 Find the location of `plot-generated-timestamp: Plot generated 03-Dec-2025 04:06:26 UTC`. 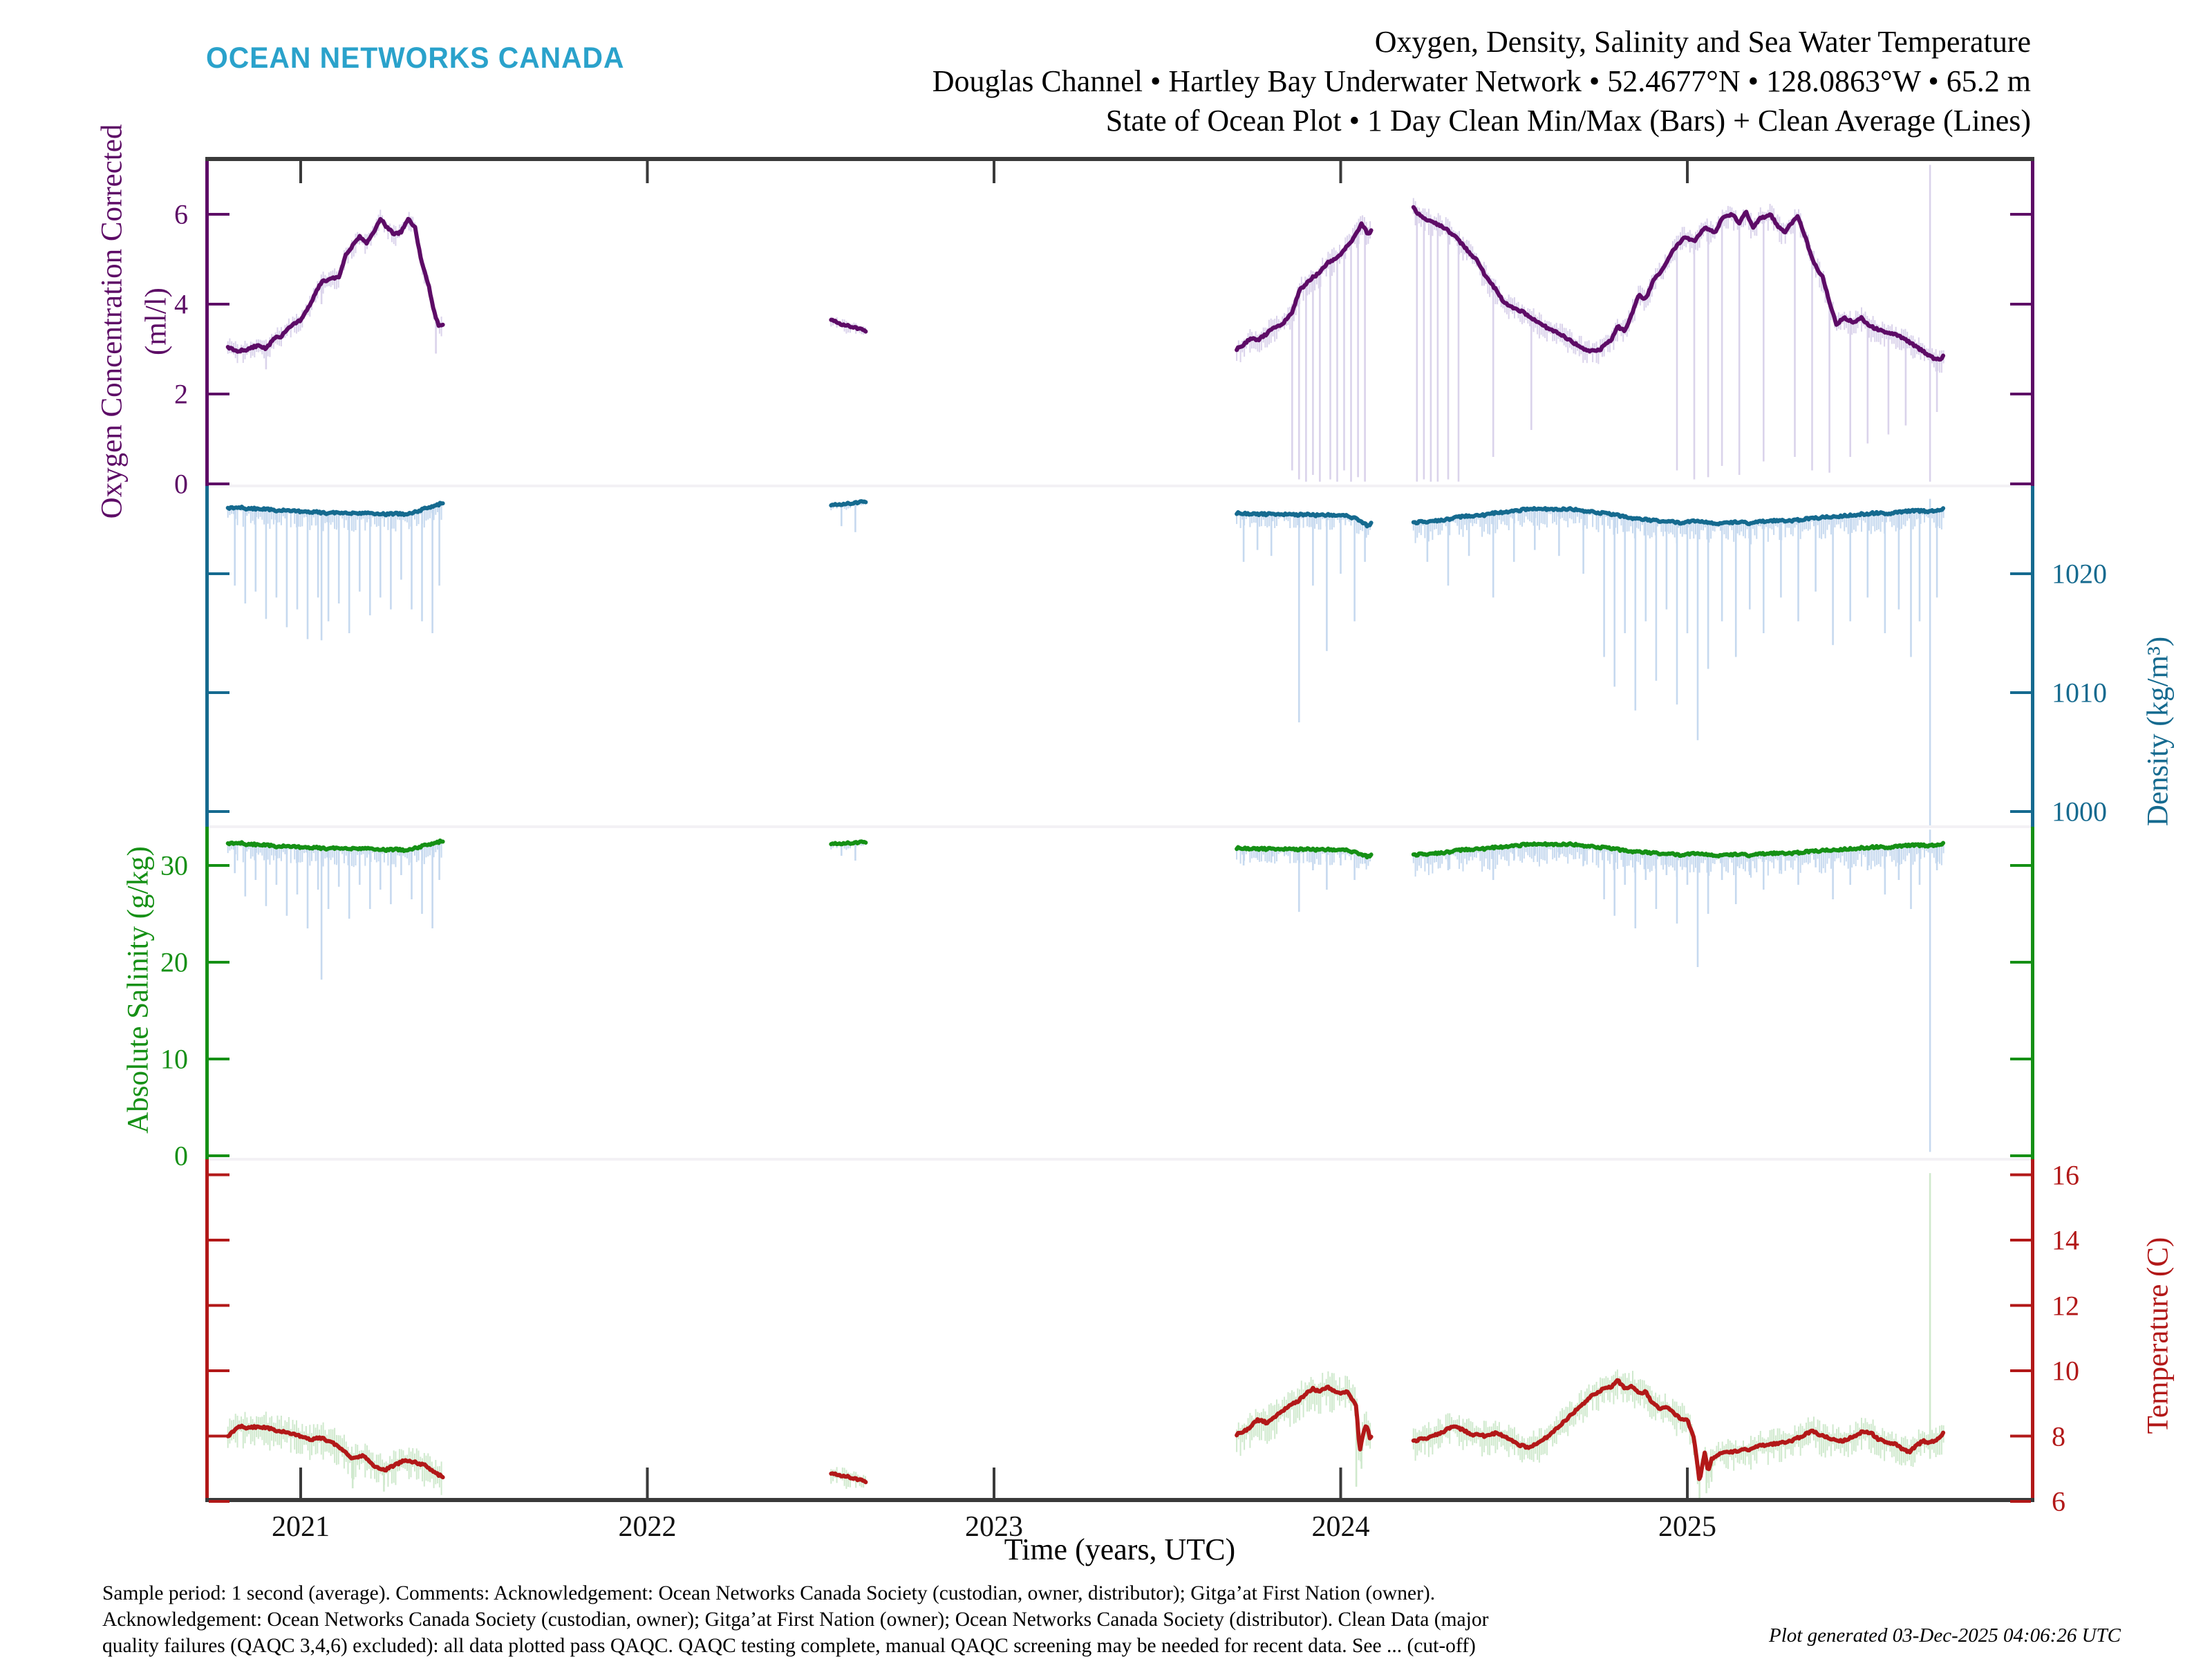

plot-generated-timestamp: Plot generated 03-Dec-2025 04:06:26 UTC is located at coordinates (1944, 1635).